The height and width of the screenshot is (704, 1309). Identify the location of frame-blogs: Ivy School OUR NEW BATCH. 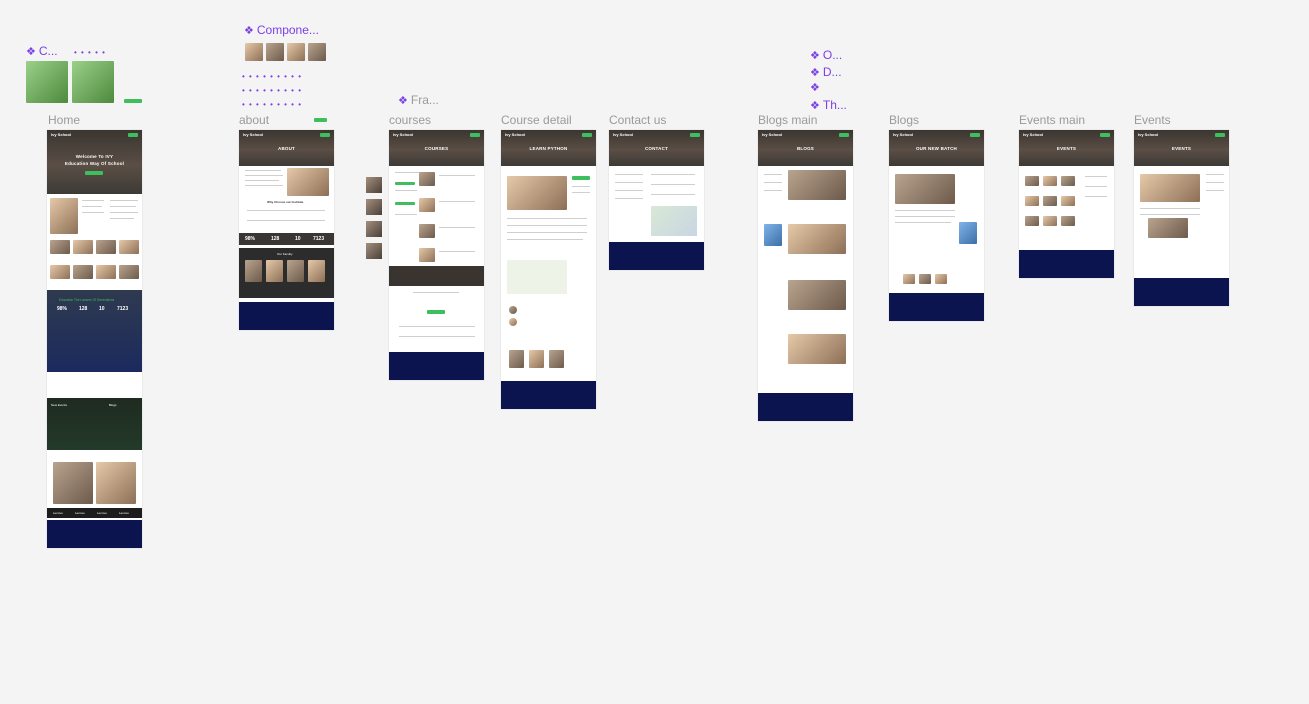
(936, 225).